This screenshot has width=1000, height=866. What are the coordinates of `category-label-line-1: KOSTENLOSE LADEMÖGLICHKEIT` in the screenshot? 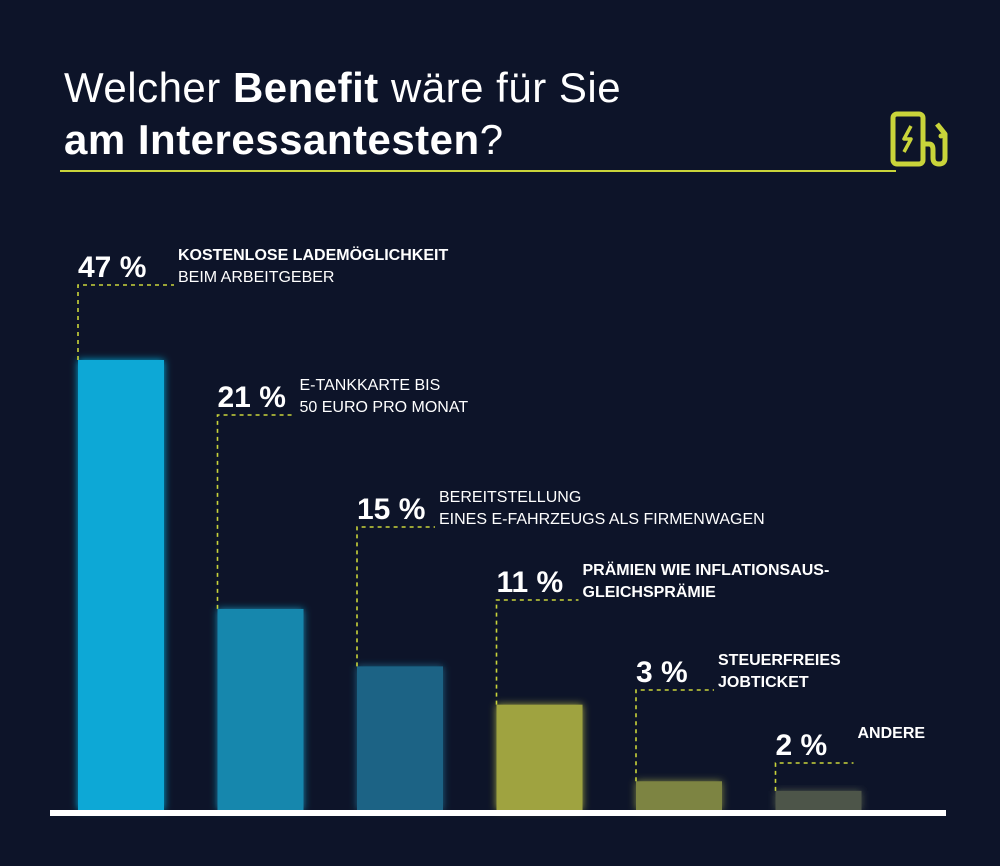 It's located at (313, 254).